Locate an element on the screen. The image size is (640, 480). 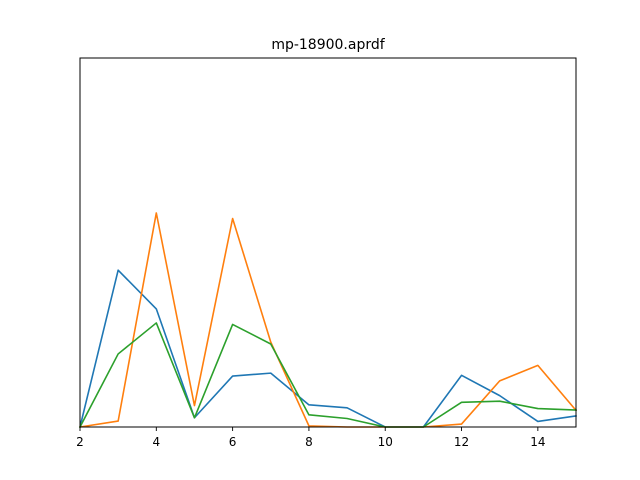
x-tick-label: 8 is located at coordinates (309, 442).